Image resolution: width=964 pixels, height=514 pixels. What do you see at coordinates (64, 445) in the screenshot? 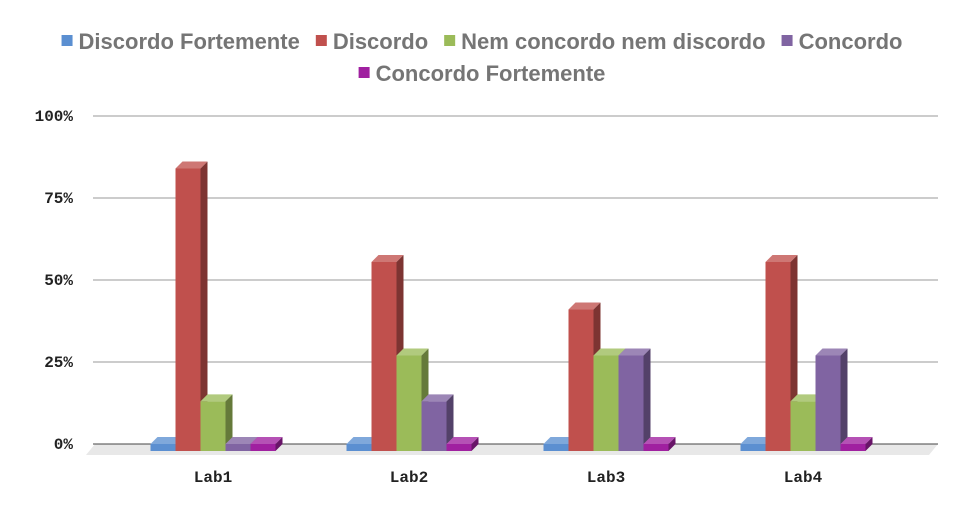
I see `y-tick-label: 0%` at bounding box center [64, 445].